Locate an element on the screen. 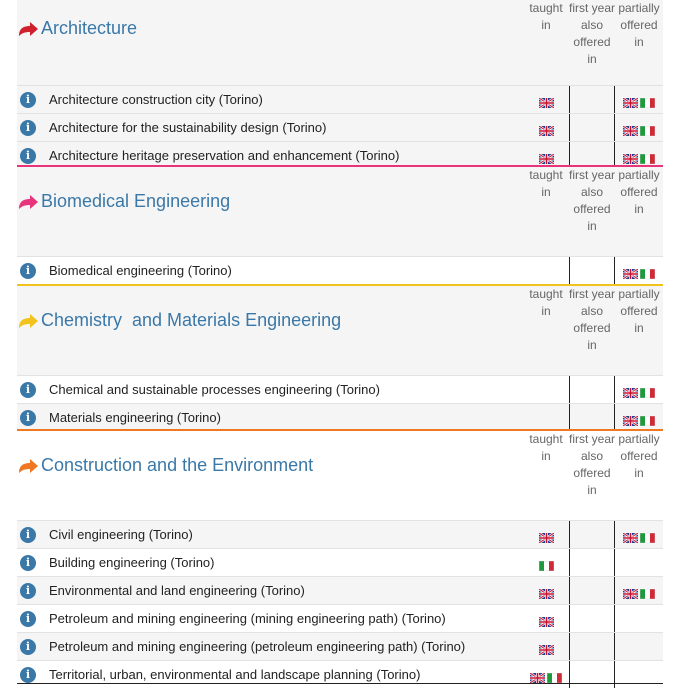 This screenshot has width=680, height=688. section-title: Chemistry and Materials Engineering is located at coordinates (179, 320).